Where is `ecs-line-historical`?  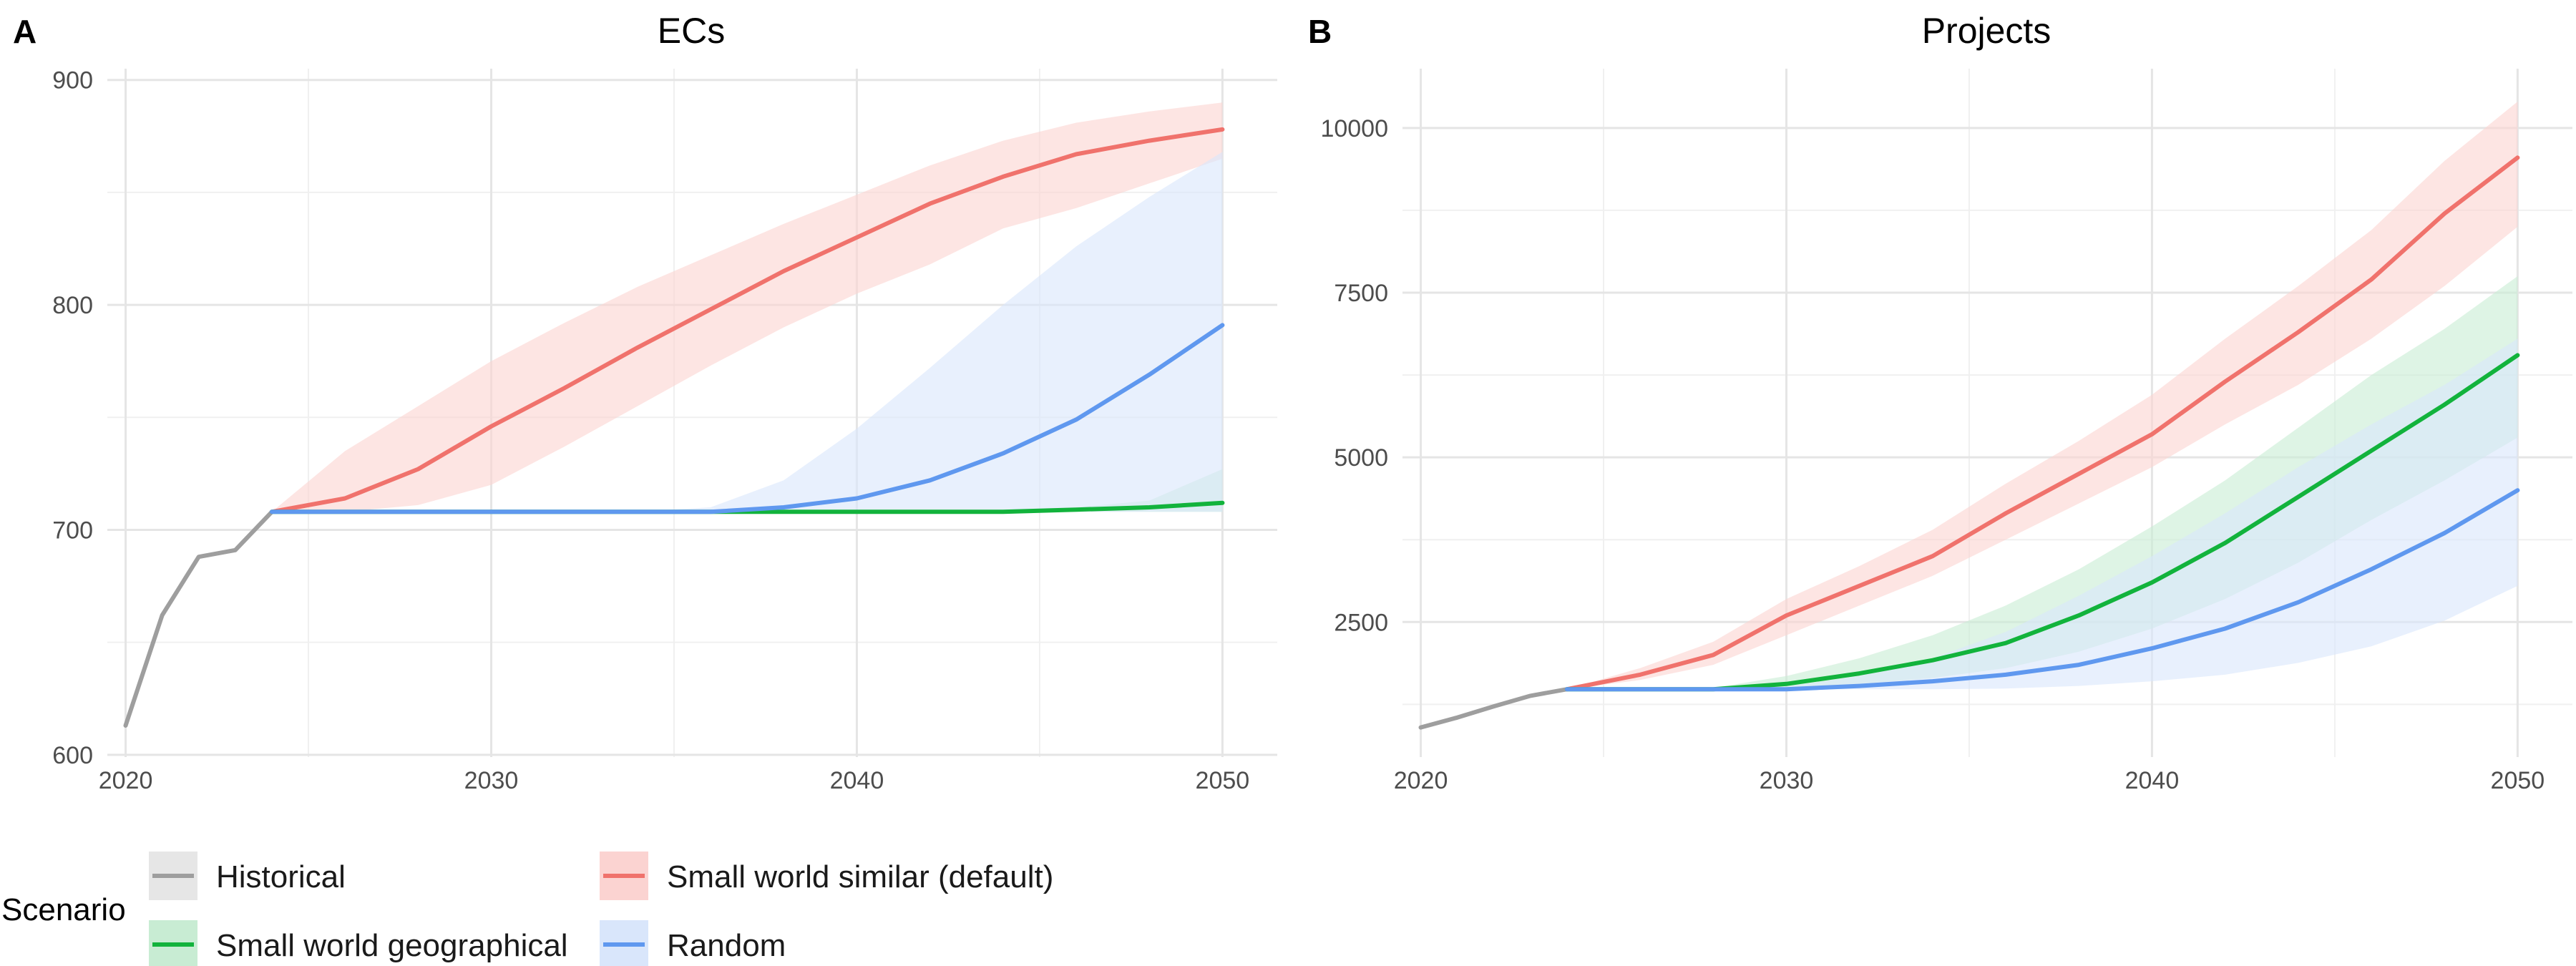 ecs-line-historical is located at coordinates (198, 618).